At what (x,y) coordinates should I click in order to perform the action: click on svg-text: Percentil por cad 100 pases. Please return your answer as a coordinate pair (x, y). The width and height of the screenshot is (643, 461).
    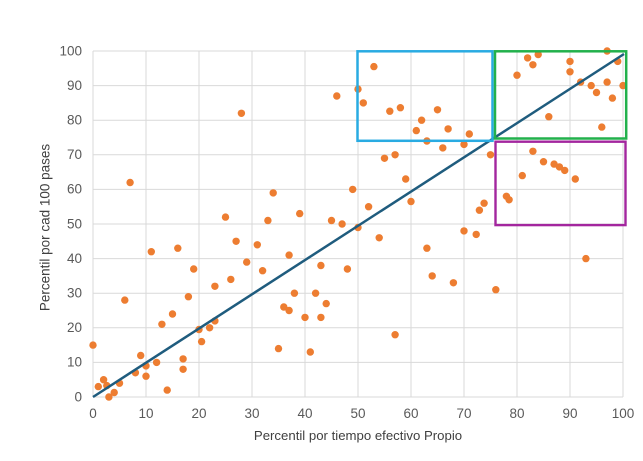
    Looking at the image, I should click on (45, 228).